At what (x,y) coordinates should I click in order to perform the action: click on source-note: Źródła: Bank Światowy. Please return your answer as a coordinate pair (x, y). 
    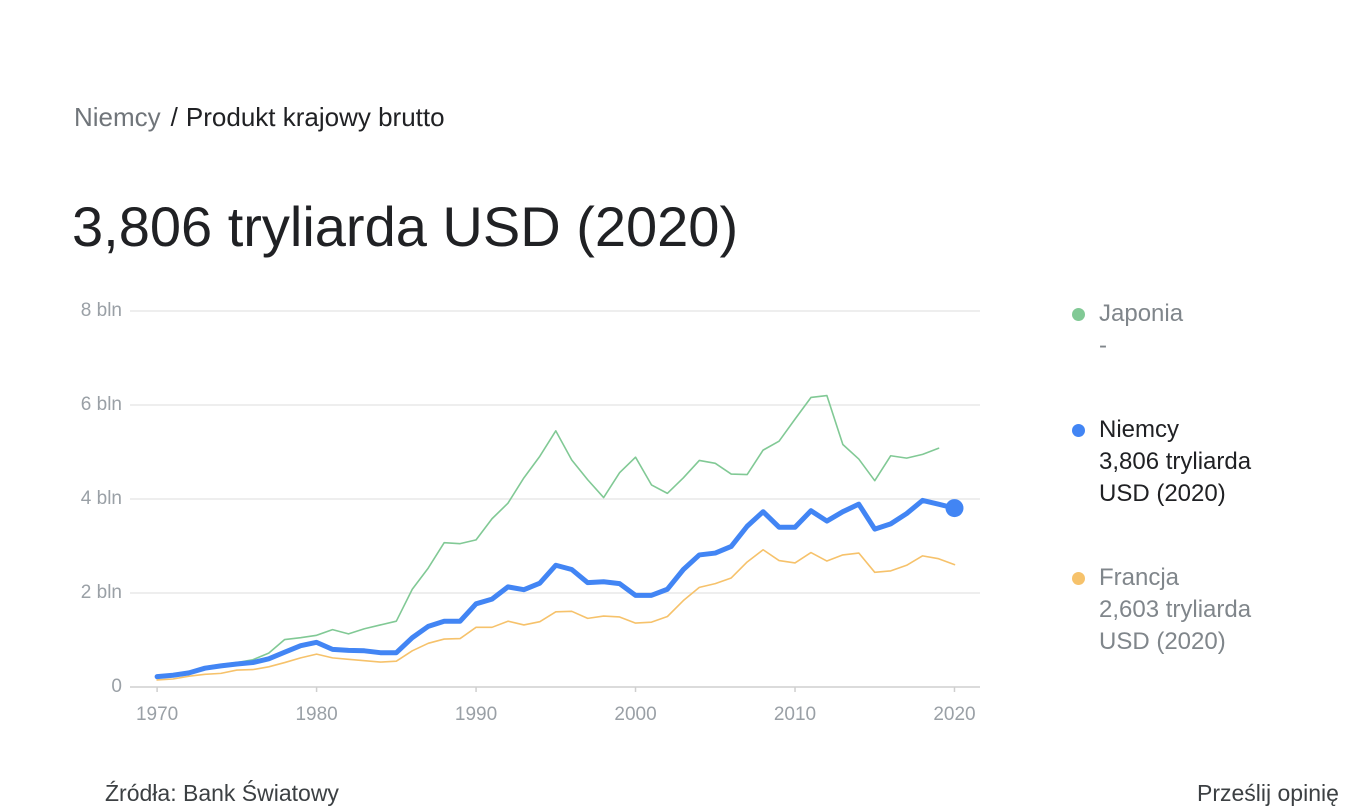
    Looking at the image, I should click on (222, 793).